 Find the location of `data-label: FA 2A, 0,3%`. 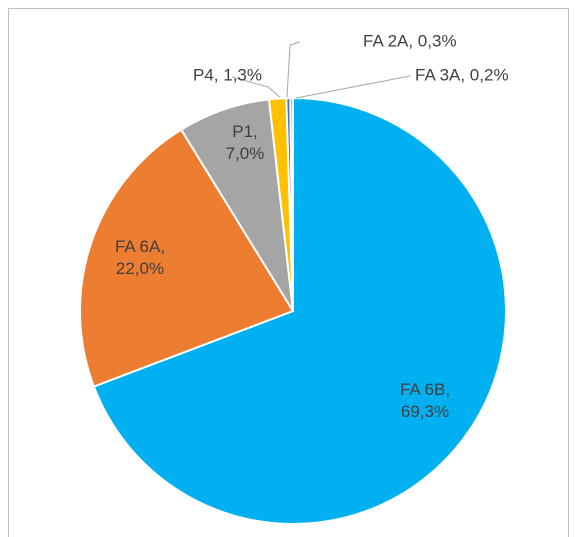

data-label: FA 2A, 0,3% is located at coordinates (410, 40).